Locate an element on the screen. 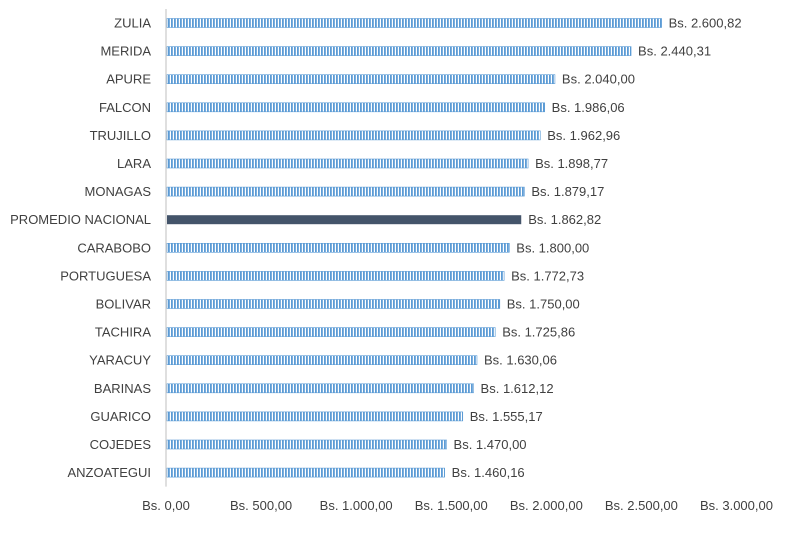 Image resolution: width=790 pixels, height=539 pixels. category-label: CARABOBO is located at coordinates (114, 247).